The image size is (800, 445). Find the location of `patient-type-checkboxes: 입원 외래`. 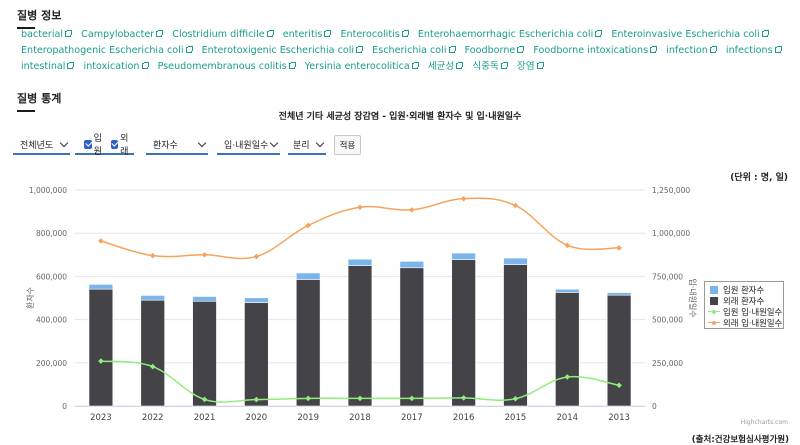

patient-type-checkboxes: 입원 외래 is located at coordinates (104, 145).